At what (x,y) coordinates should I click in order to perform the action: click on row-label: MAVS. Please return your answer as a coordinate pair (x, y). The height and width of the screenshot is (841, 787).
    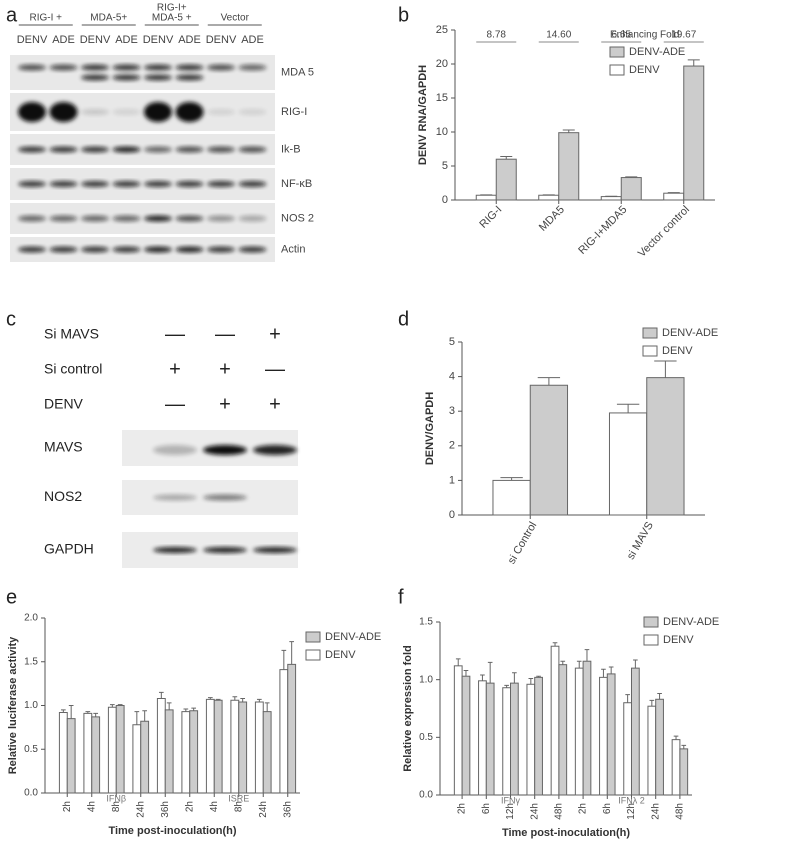
    Looking at the image, I should click on (63, 447).